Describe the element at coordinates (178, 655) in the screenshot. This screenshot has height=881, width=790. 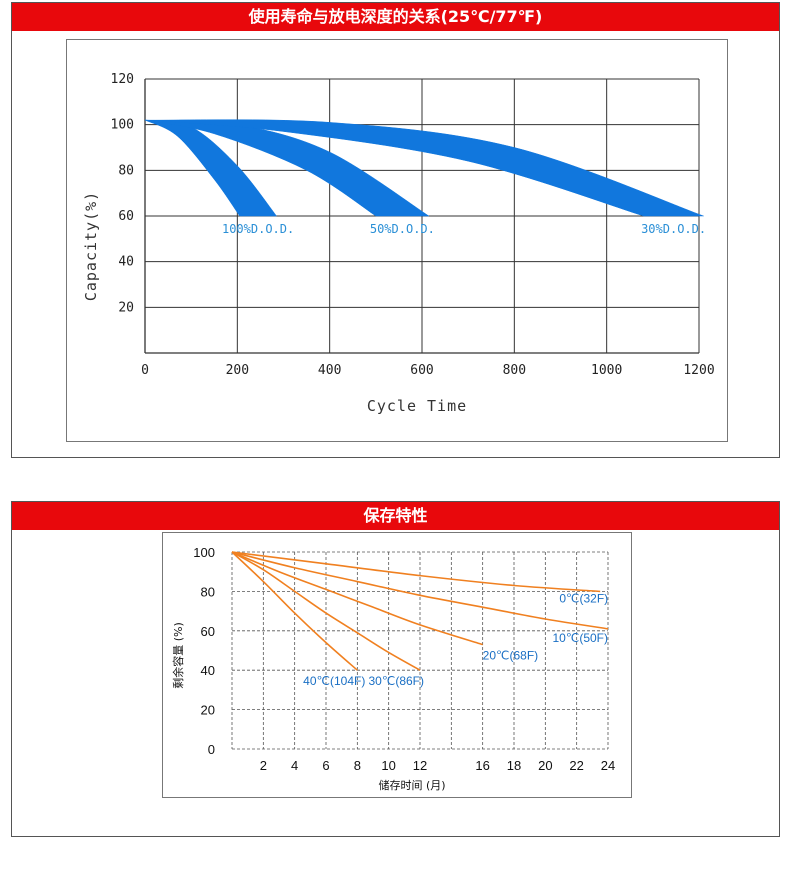
I see `y-axis-title: 剩余容量 (%)` at that location.